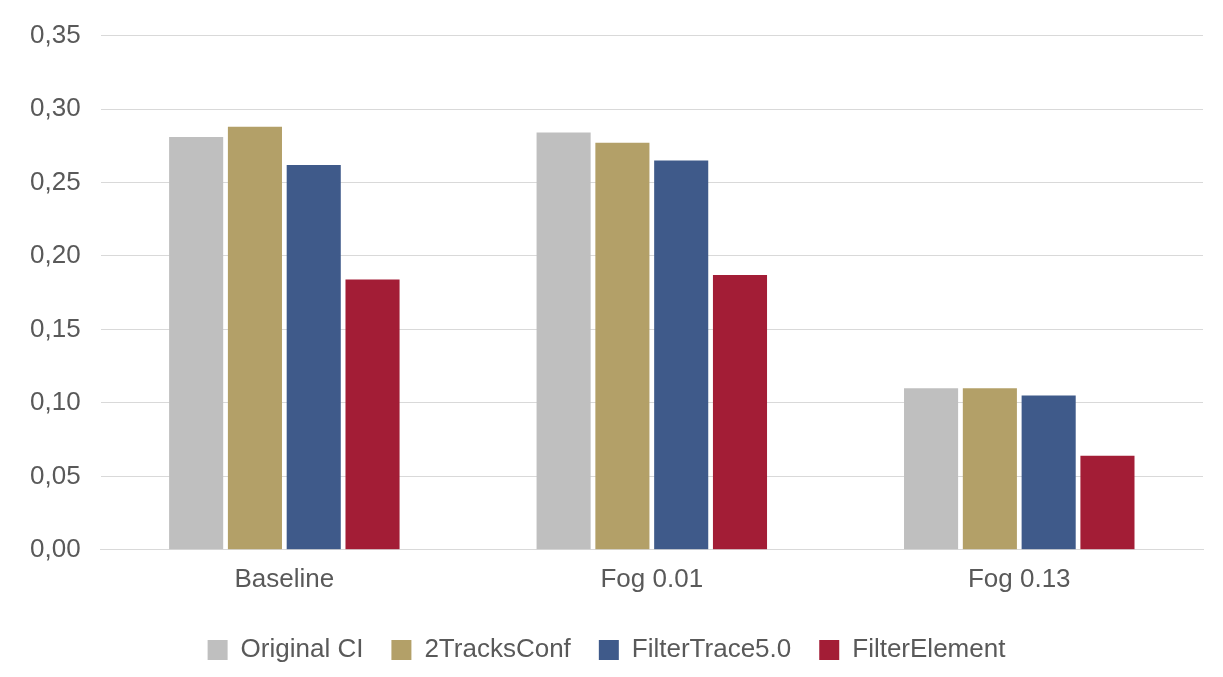  I want to click on y-tick-label: 0,25, so click(55, 180).